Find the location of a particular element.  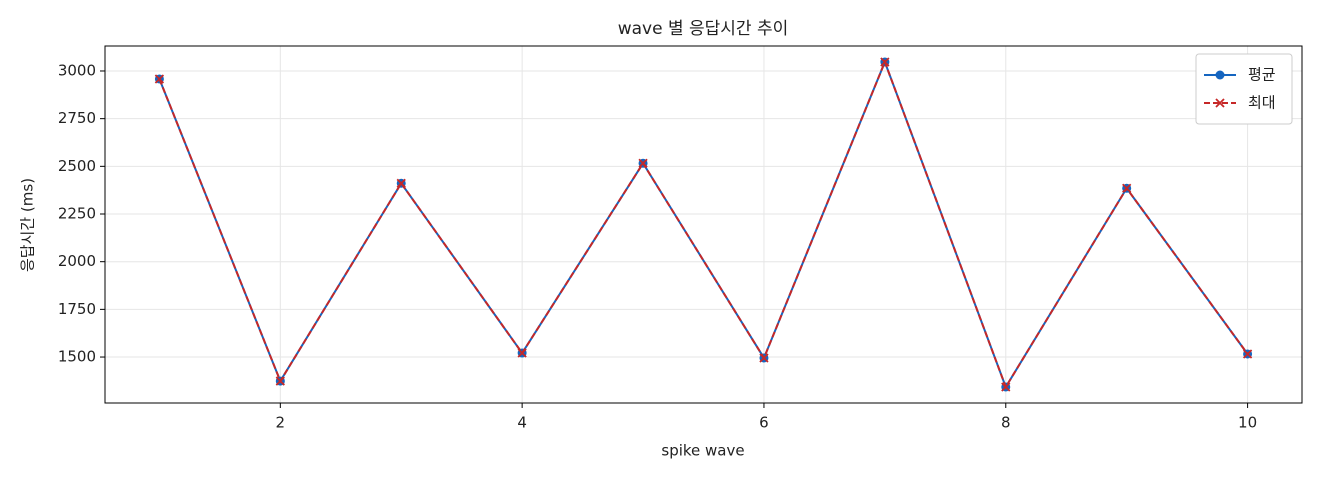

y-tick-label: 2750 is located at coordinates (77, 118).